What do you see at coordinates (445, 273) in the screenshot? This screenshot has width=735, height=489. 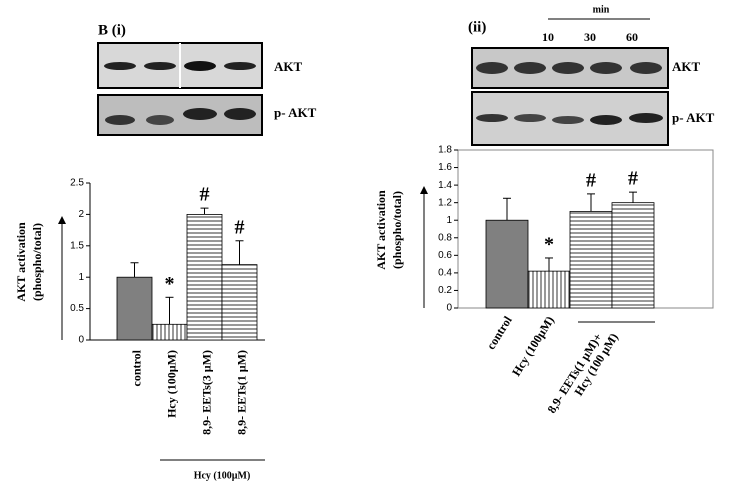 I see `y-tick-label: 0.4` at bounding box center [445, 273].